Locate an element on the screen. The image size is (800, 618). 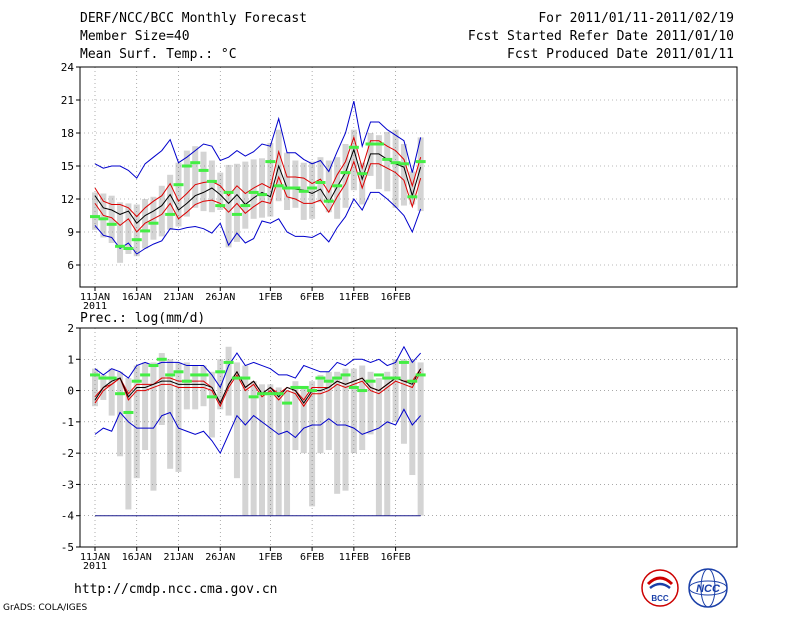
y-tick-label: 12 is located at coordinates (67, 199).